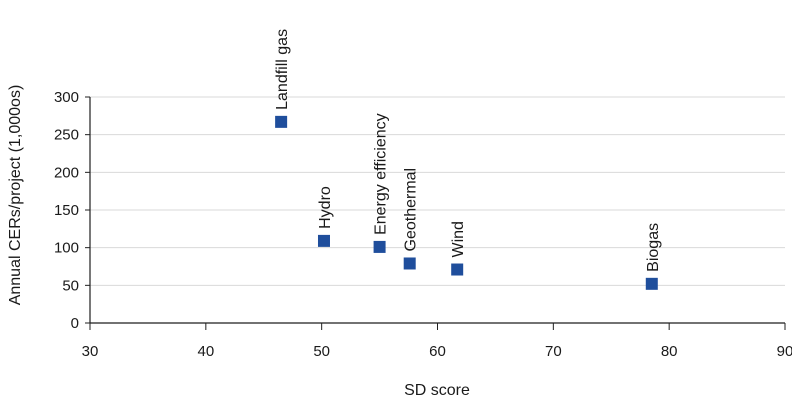 The image size is (792, 407). What do you see at coordinates (66, 97) in the screenshot?
I see `y-tick-label: 300` at bounding box center [66, 97].